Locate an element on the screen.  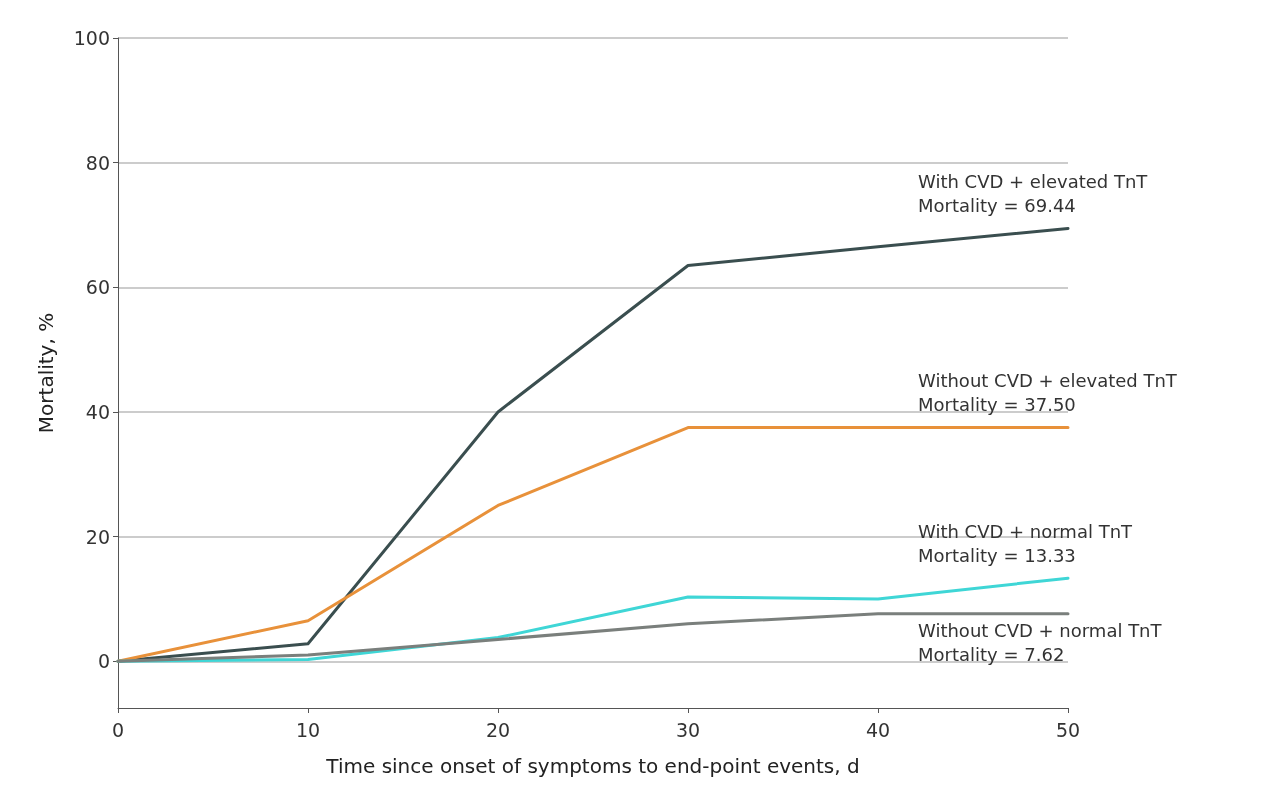
annotation: Mortality = 37.50 is located at coordinates (997, 405).